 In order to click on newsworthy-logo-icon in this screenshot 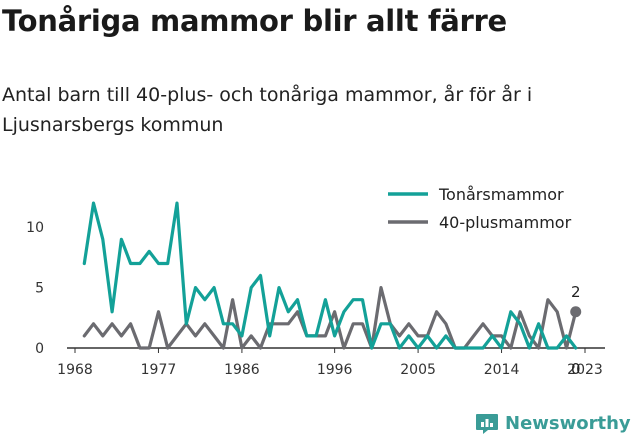, I will do `click(487, 424)`.